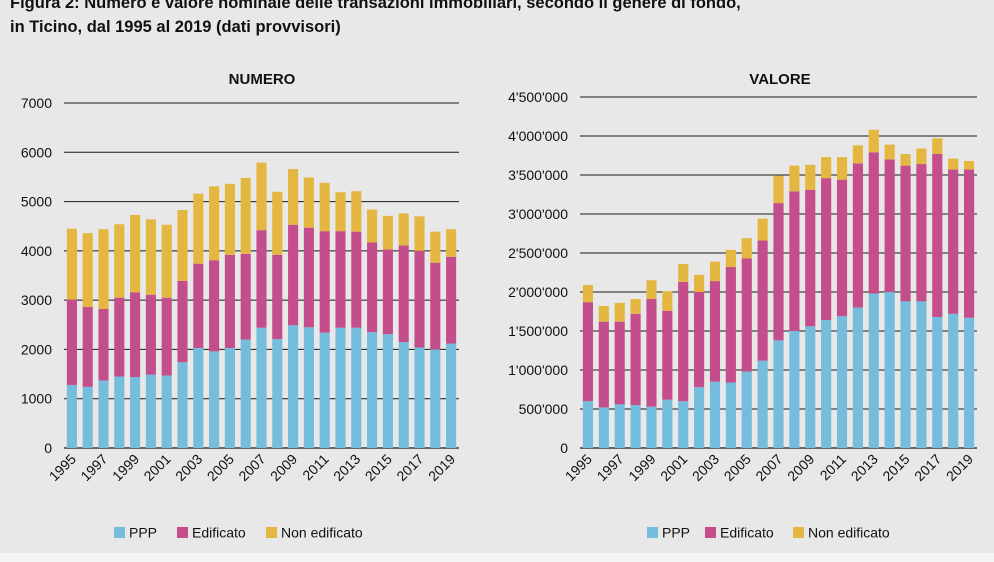 The width and height of the screenshot is (994, 562). I want to click on x-tick-label: 2011, so click(315, 467).